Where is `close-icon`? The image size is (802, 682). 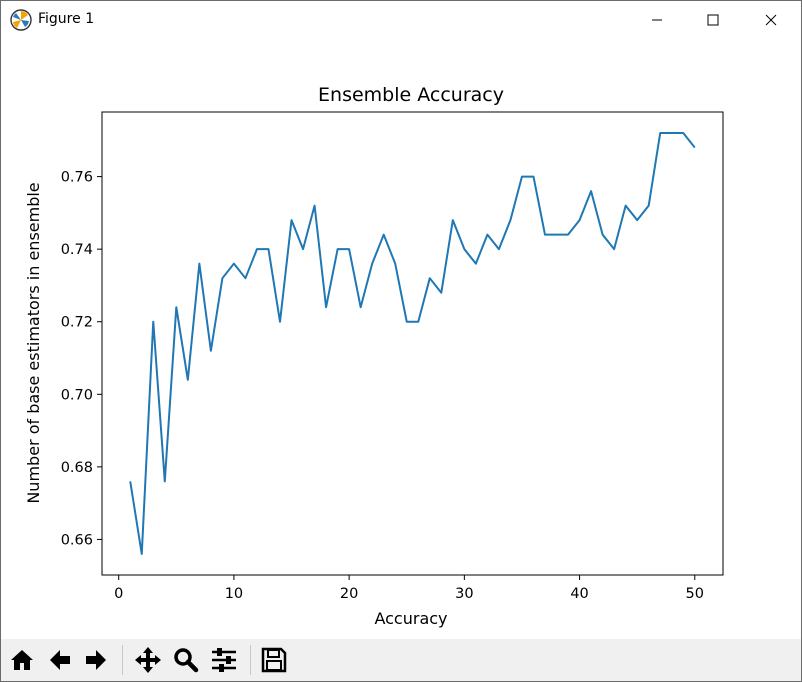
close-icon is located at coordinates (771, 20).